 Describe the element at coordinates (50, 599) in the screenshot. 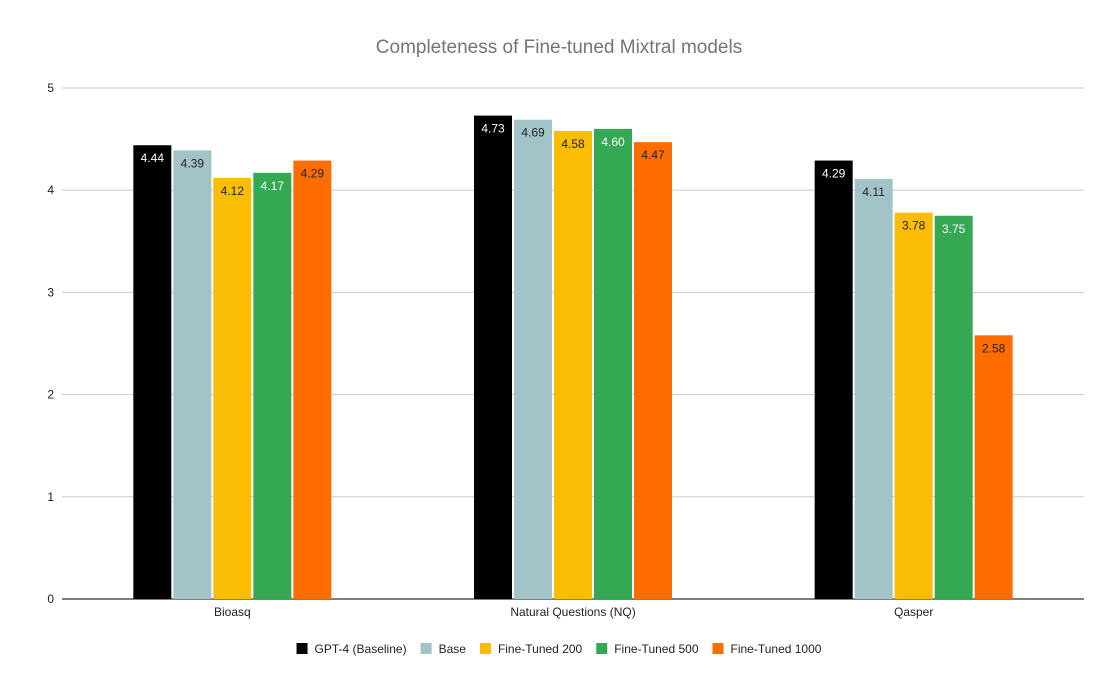

I see `y-tick-label: 0` at that location.